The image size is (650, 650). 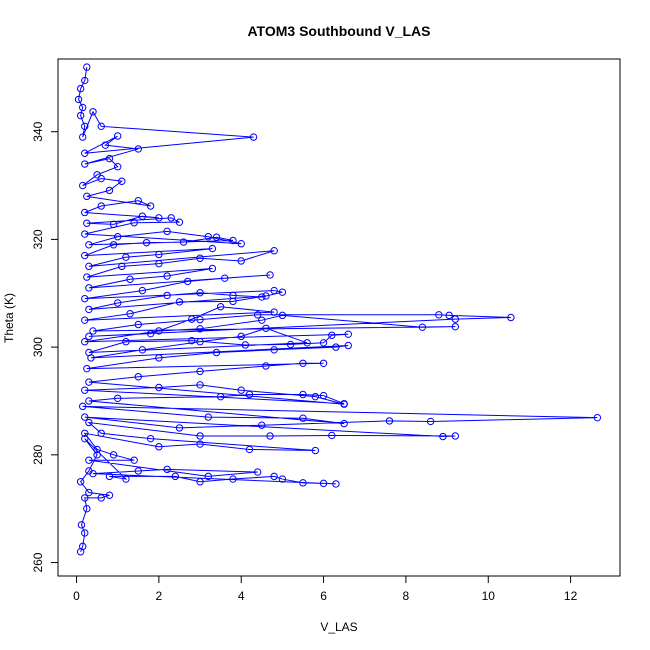 What do you see at coordinates (76, 596) in the screenshot?
I see `x-tick-label: 0` at bounding box center [76, 596].